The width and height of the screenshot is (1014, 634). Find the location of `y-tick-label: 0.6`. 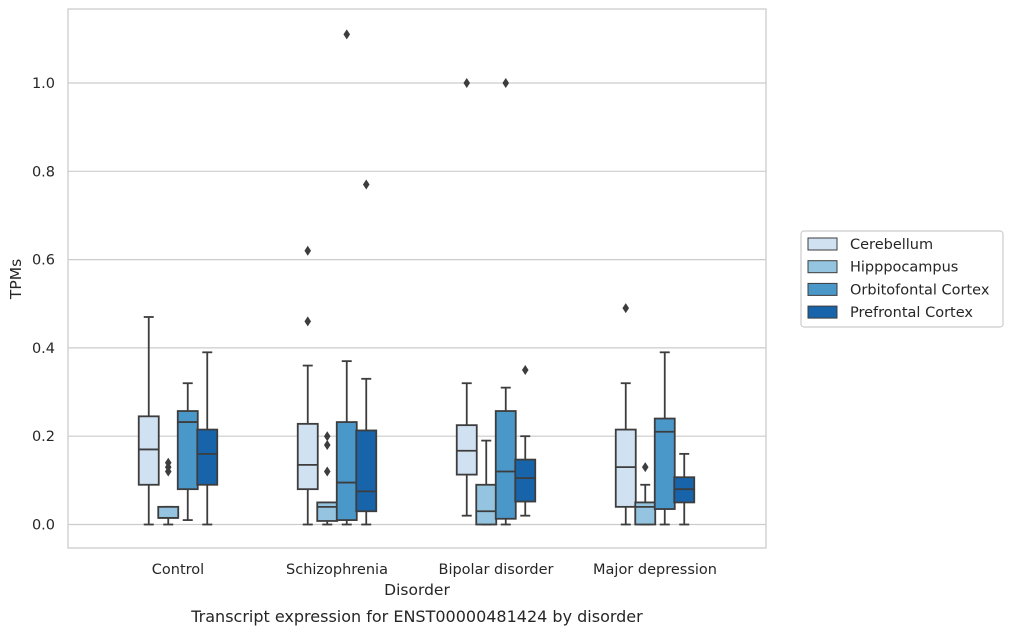

y-tick-label: 0.6 is located at coordinates (43, 261).